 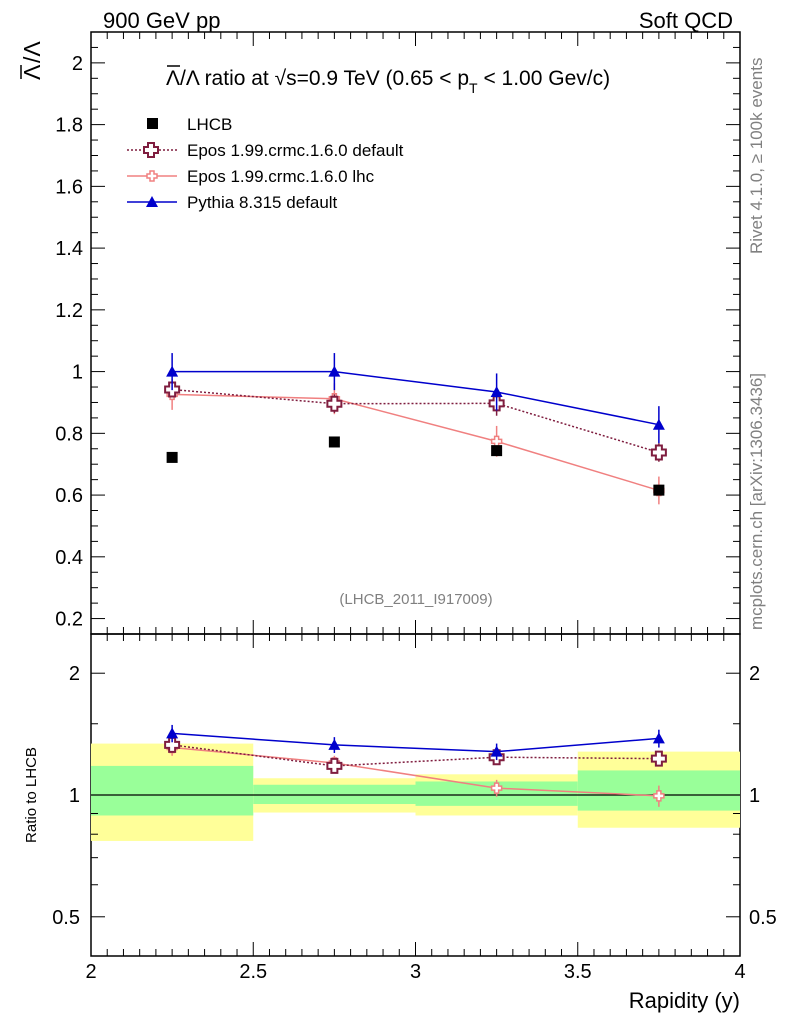 I want to click on legend-label-pythia: Pythia 8.315 default, so click(x=262, y=202).